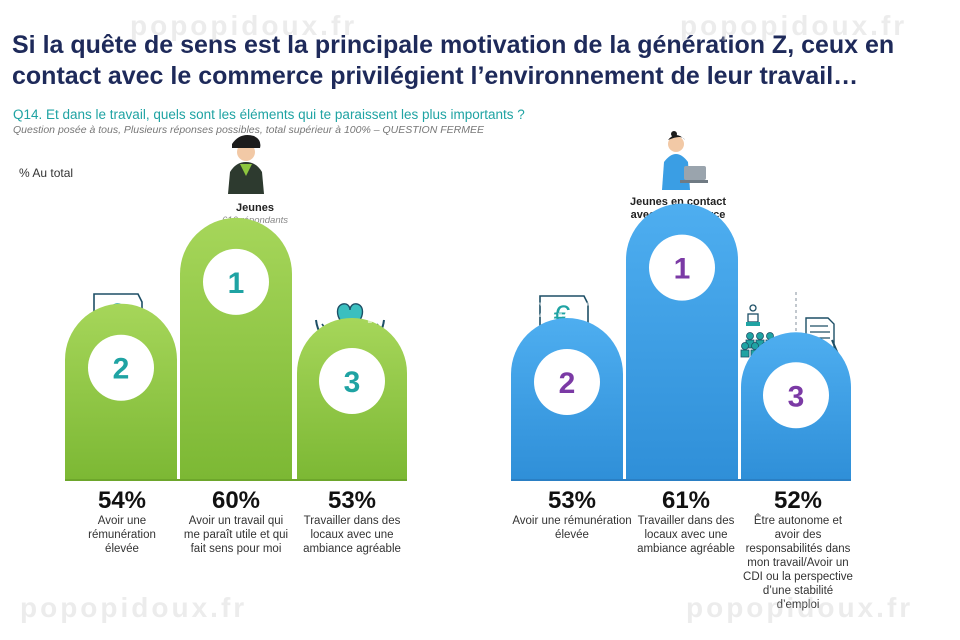 The image size is (960, 640). Describe the element at coordinates (798, 500) in the screenshot. I see `panel-2-value-3: 52%` at that location.